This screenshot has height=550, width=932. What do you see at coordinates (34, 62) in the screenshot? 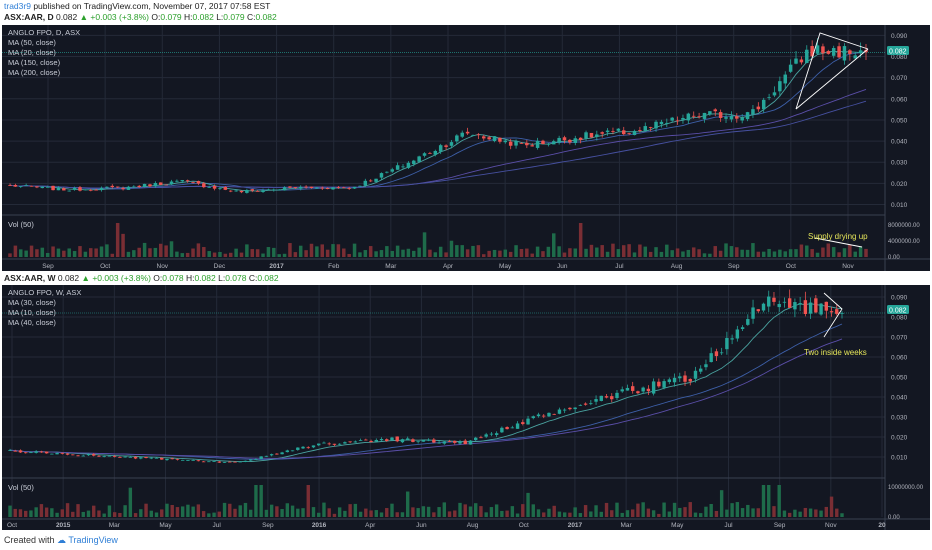
I see `daily-legend-ma150: MA (150, close)` at bounding box center [34, 62].